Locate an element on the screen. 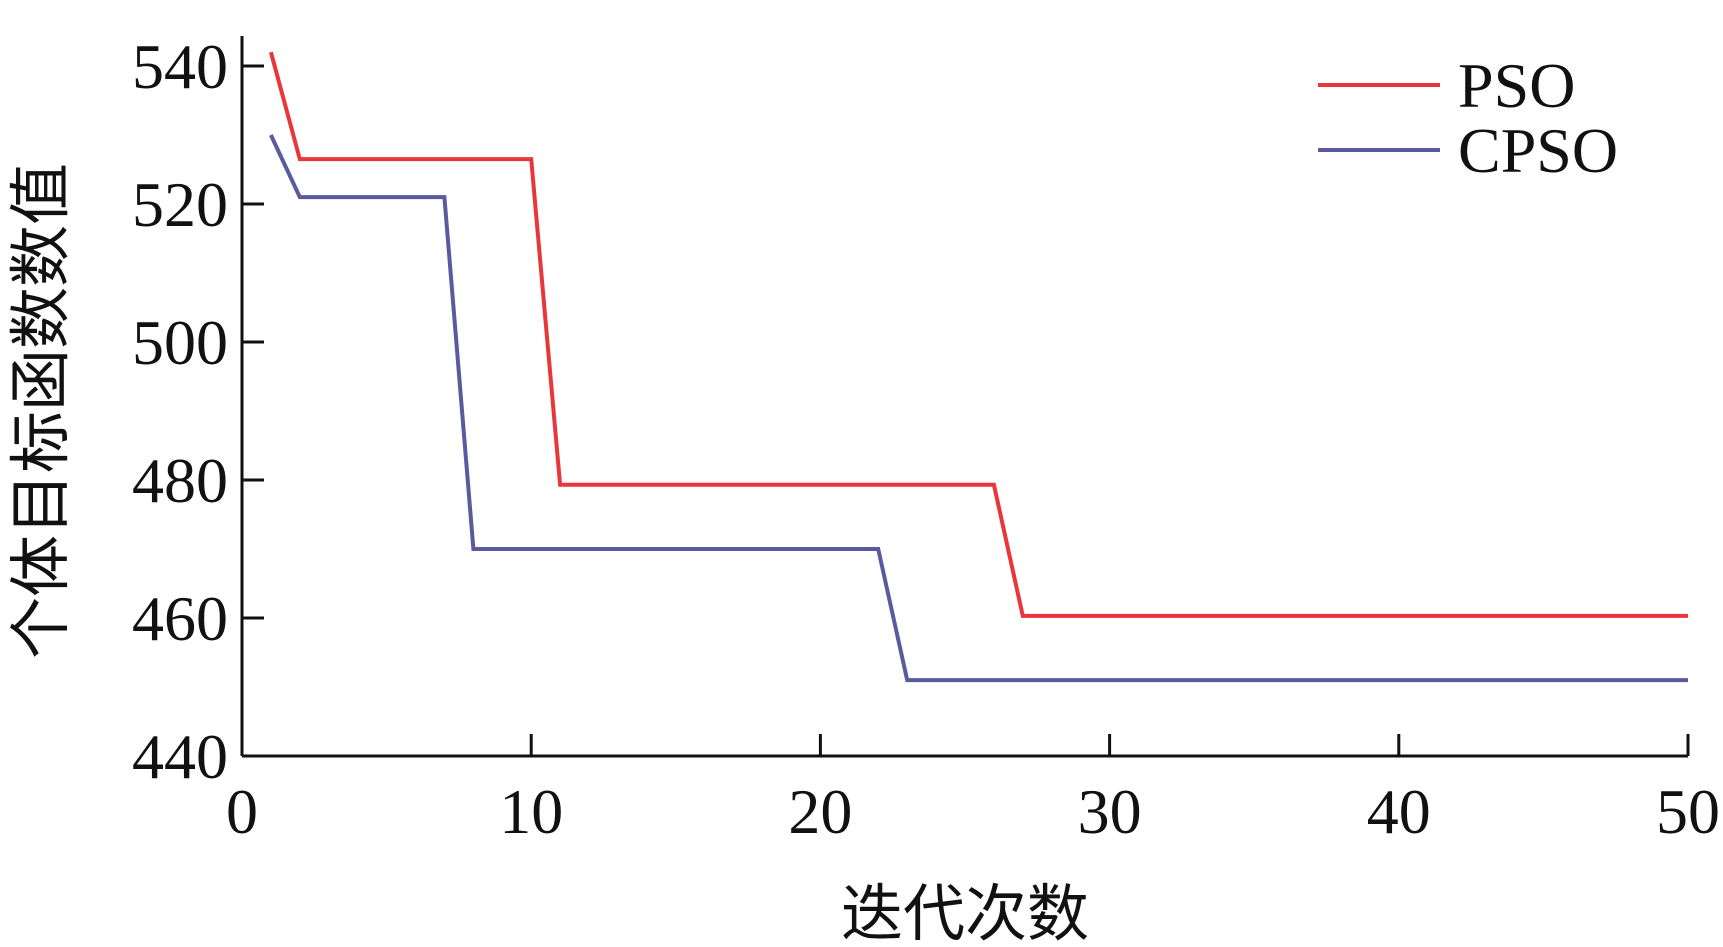 This screenshot has height=947, width=1723. y-tick-label: 500 is located at coordinates (180, 342).